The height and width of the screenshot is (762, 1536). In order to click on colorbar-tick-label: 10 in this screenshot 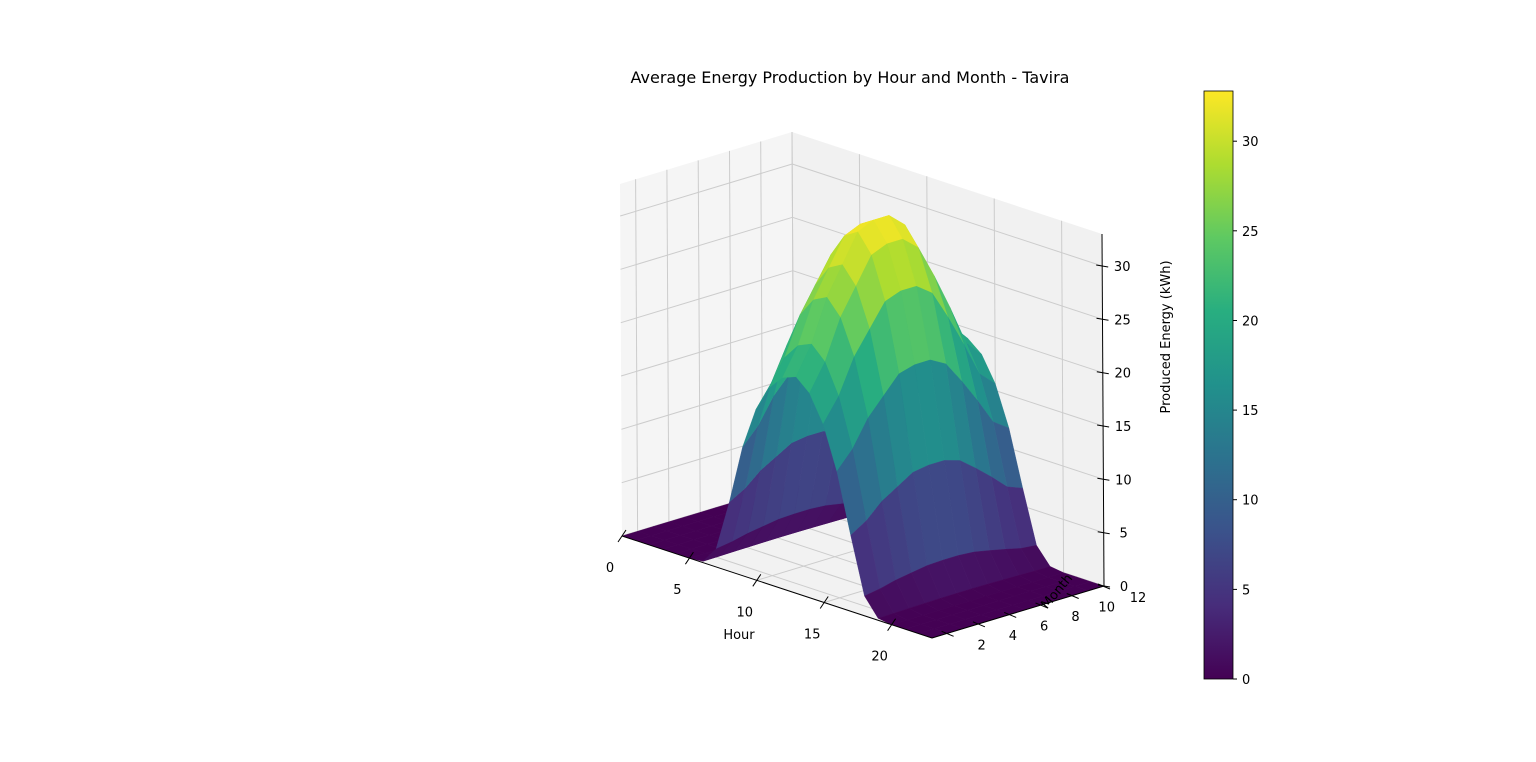, I will do `click(1250, 501)`.